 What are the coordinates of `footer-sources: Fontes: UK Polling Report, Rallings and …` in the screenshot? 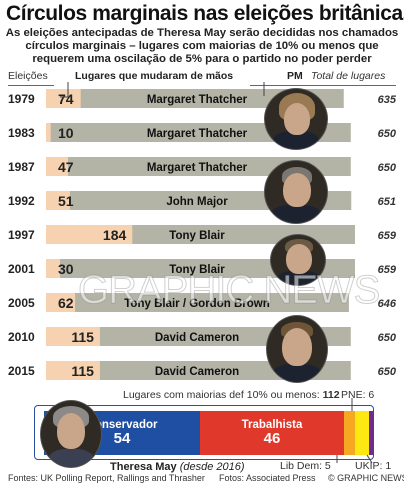 It's located at (106, 478).